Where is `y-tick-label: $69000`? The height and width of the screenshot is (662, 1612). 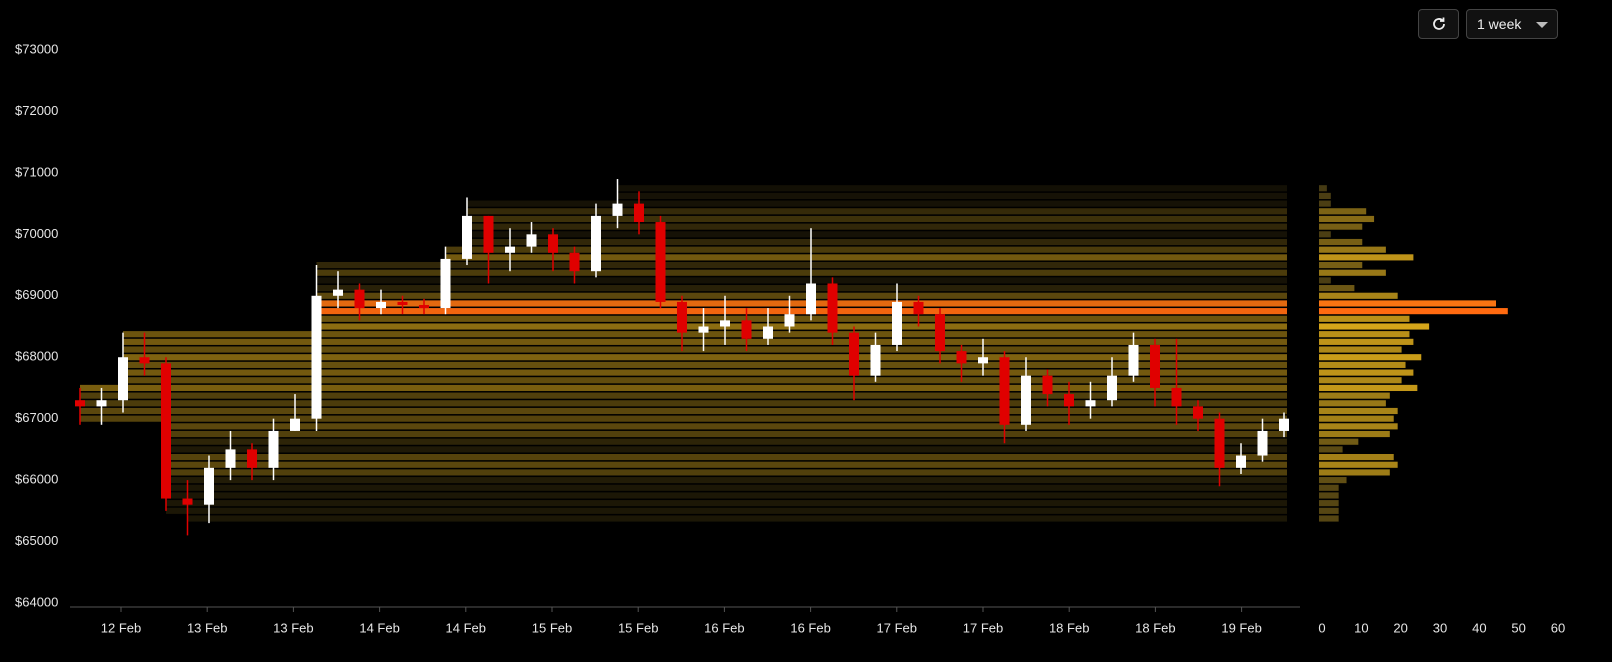 y-tick-label: $69000 is located at coordinates (36, 294).